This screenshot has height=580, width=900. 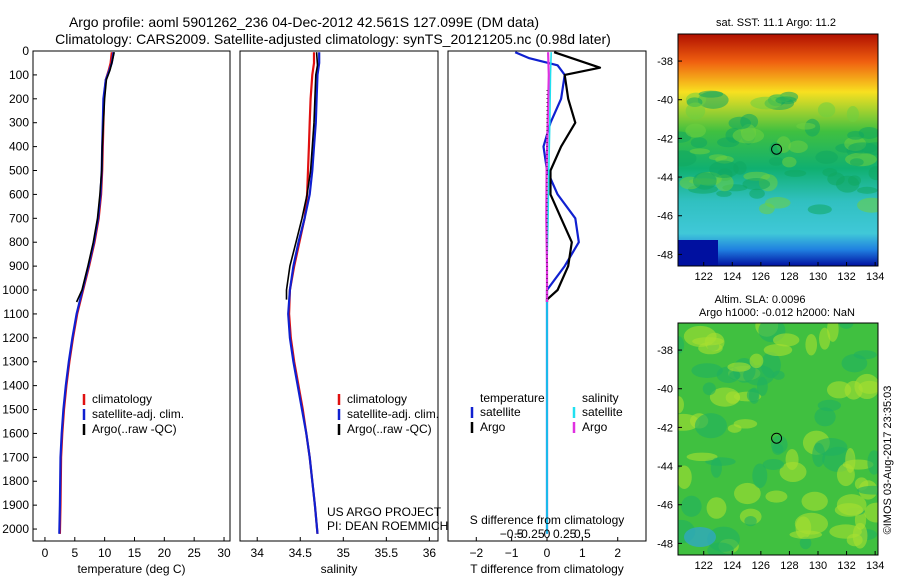 What do you see at coordinates (875, 277) in the screenshot?
I see `x-tick-label: 134` at bounding box center [875, 277].